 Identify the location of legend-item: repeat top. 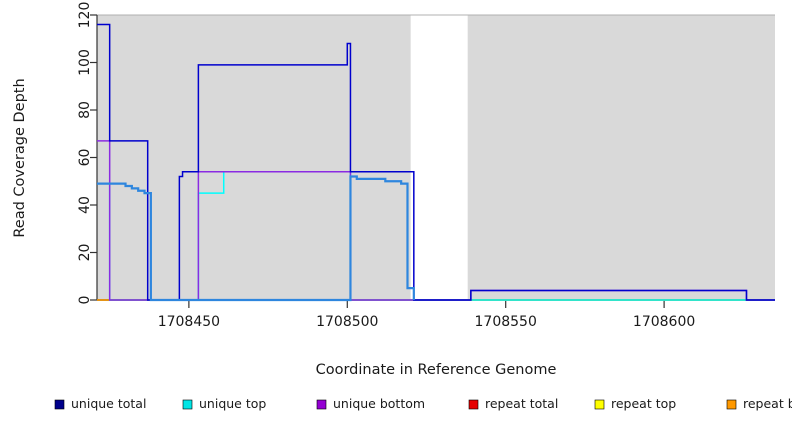
(635, 403).